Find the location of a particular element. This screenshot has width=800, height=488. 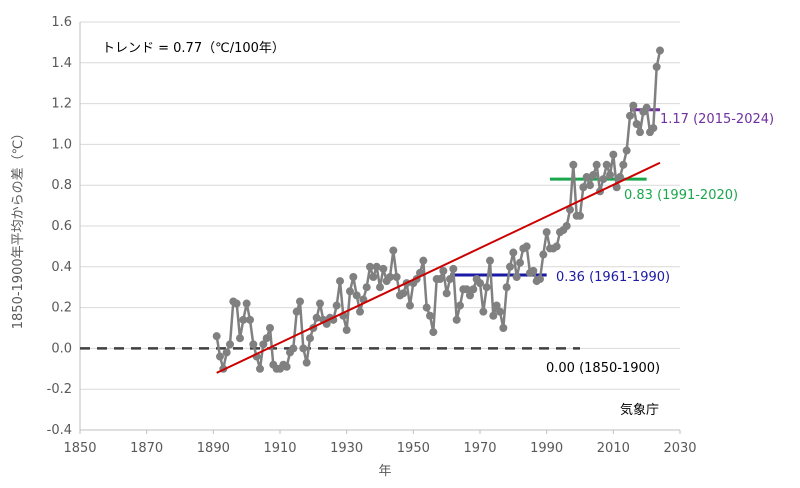

reference-label: 0.36 (1961-1990) is located at coordinates (613, 277).